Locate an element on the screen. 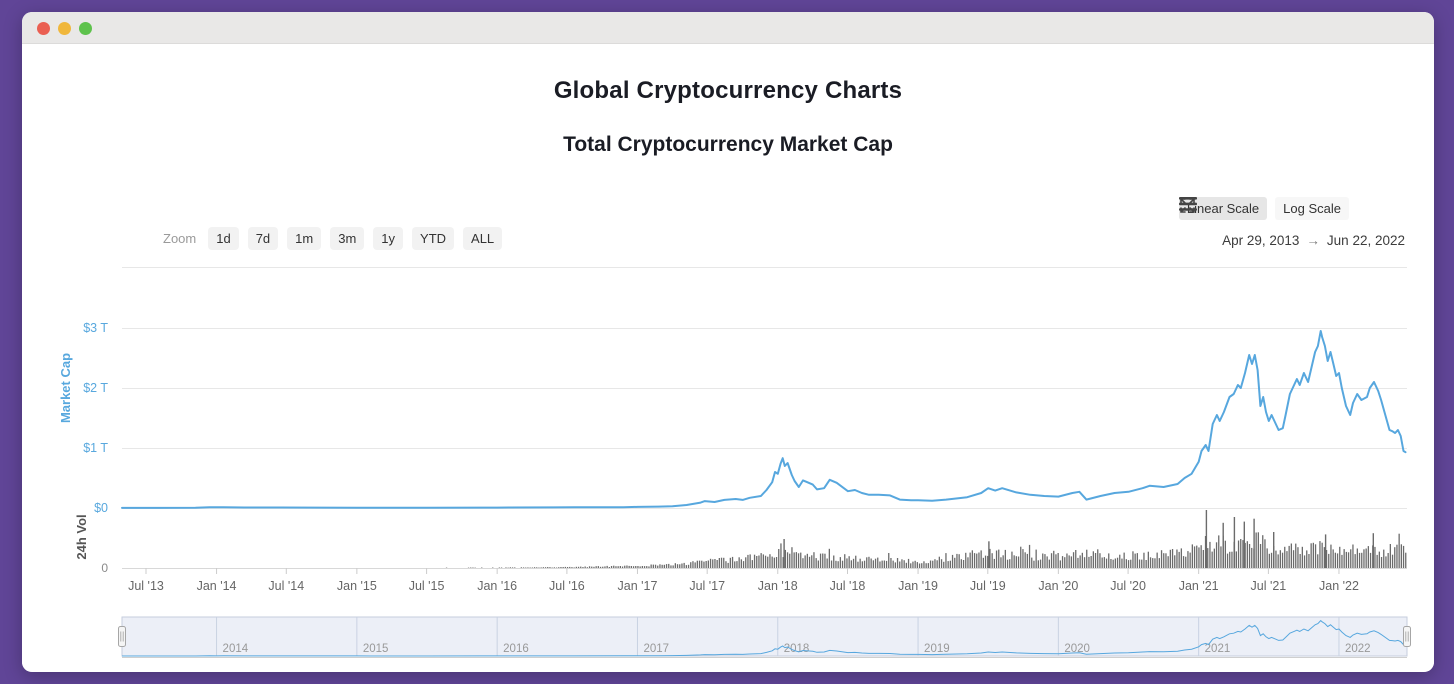  navigator-year-label: 2021 is located at coordinates (1218, 649).